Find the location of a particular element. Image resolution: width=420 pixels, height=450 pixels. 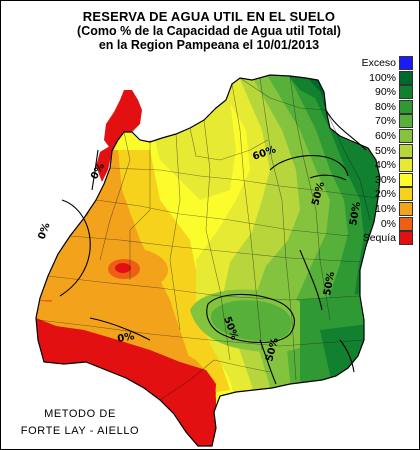

legend-label: 80% is located at coordinates (385, 106).